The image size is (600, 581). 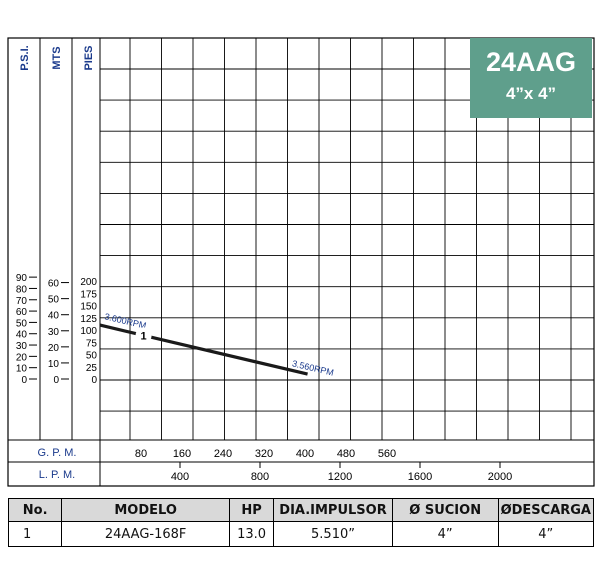 What do you see at coordinates (54, 300) in the screenshot?
I see `mts-tick-label: 50` at bounding box center [54, 300].